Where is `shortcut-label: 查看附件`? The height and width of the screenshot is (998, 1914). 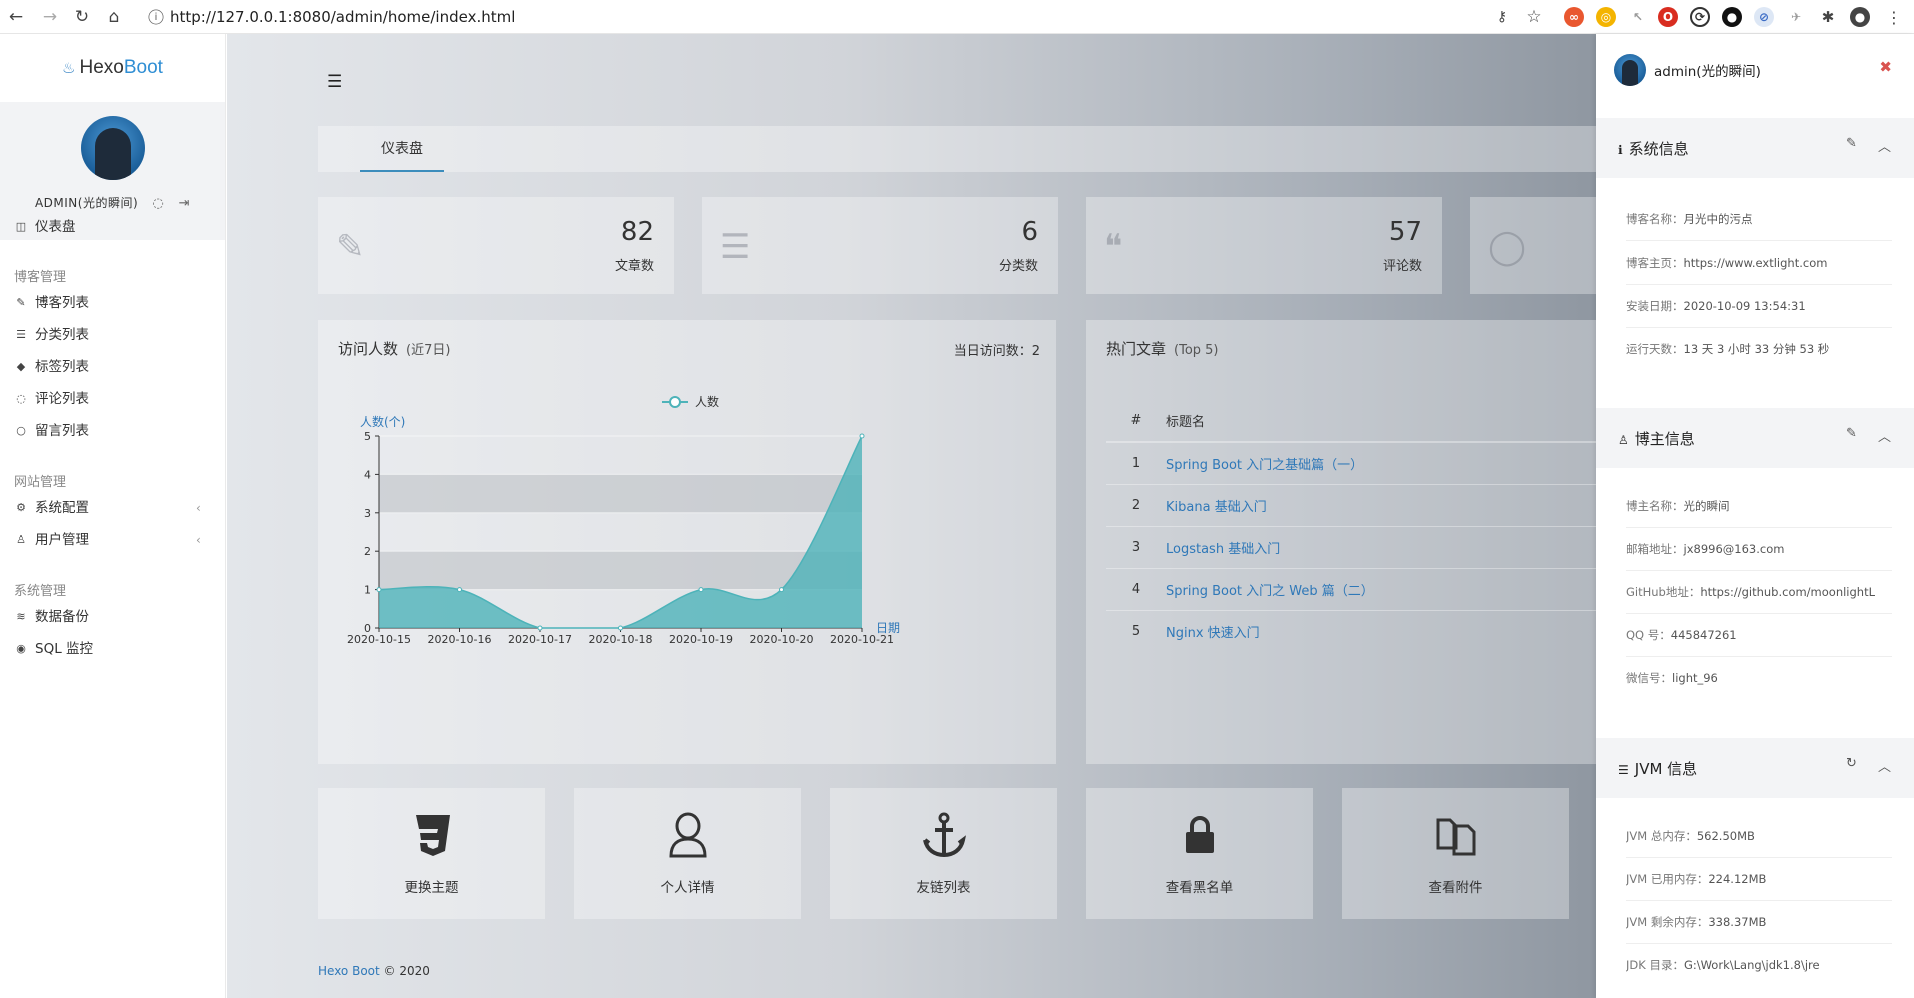 shortcut-label: 查看附件 is located at coordinates (1455, 888).